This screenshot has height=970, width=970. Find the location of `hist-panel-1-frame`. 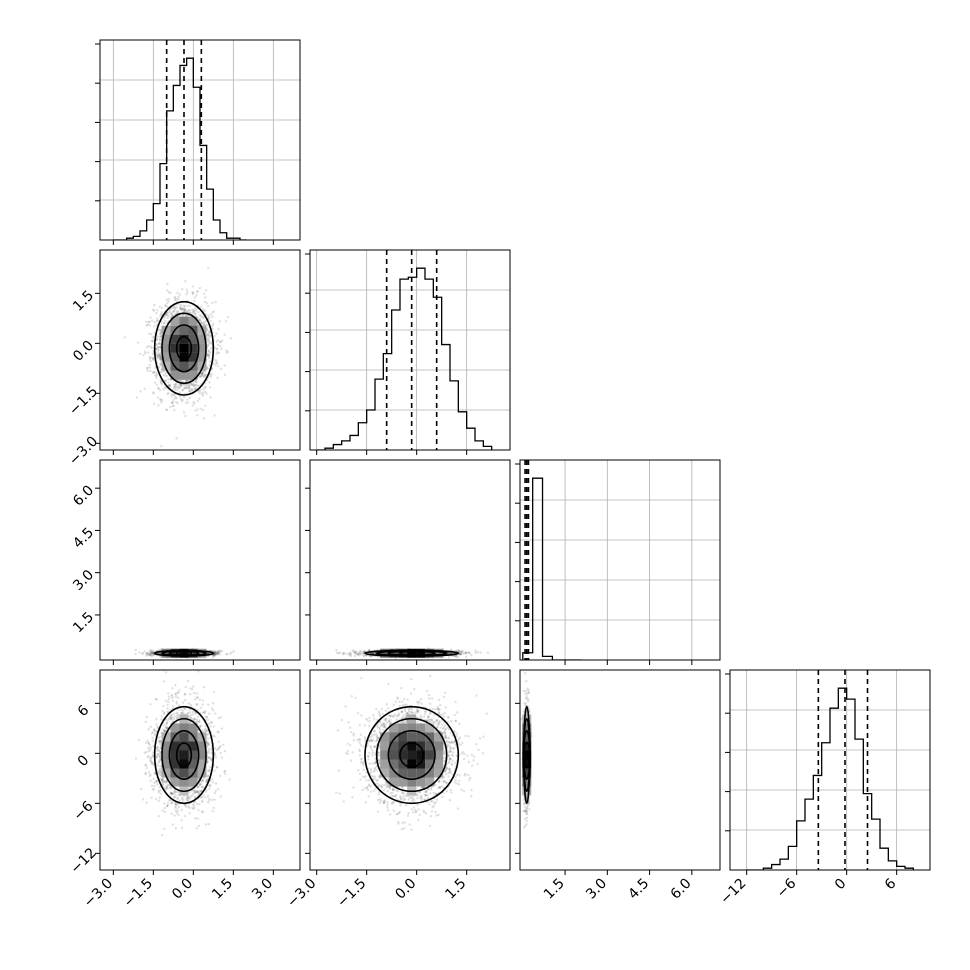

hist-panel-1-frame is located at coordinates (410, 350).